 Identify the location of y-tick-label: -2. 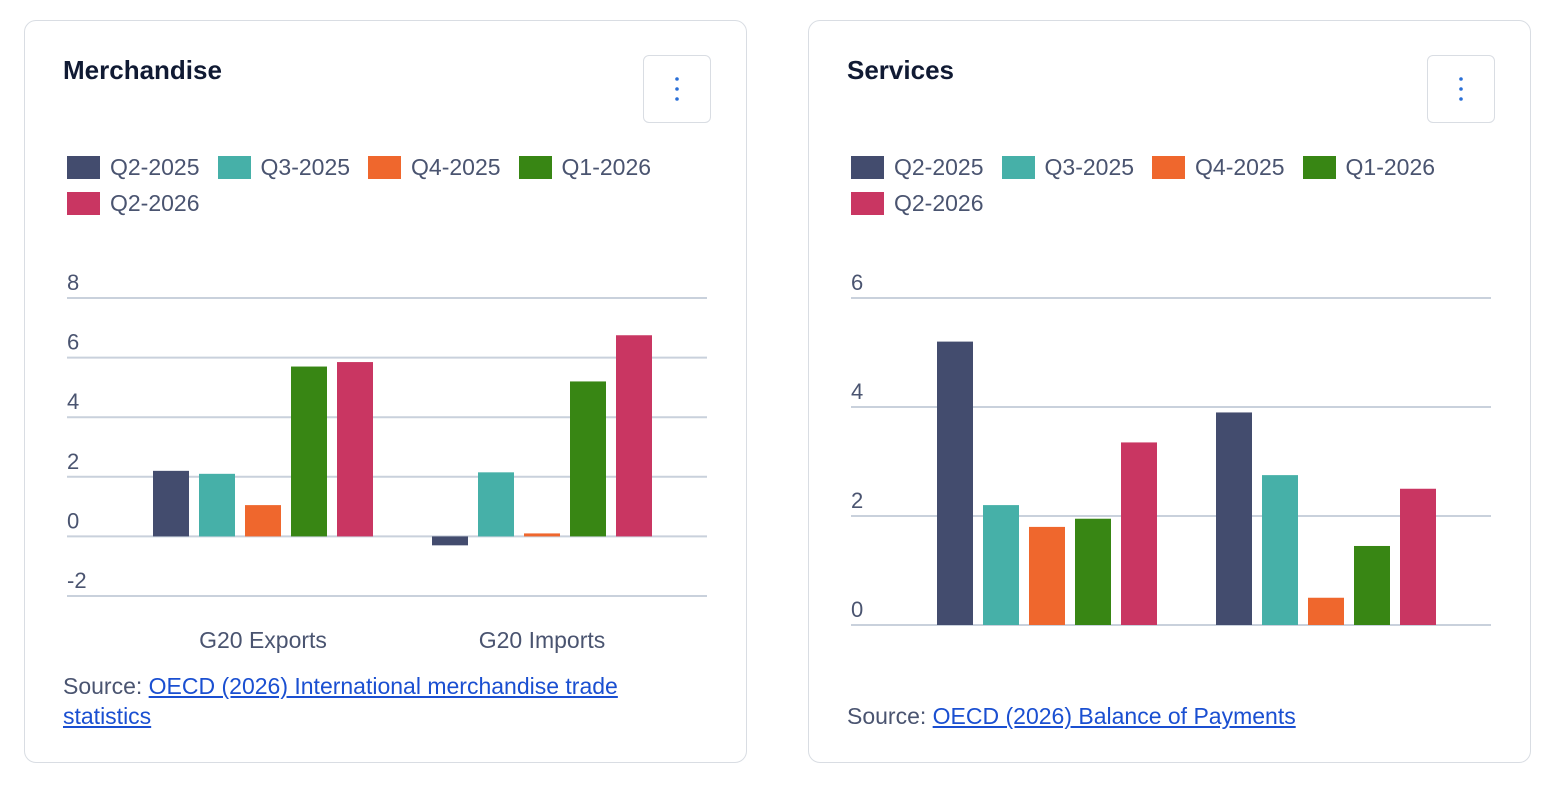
(77, 580).